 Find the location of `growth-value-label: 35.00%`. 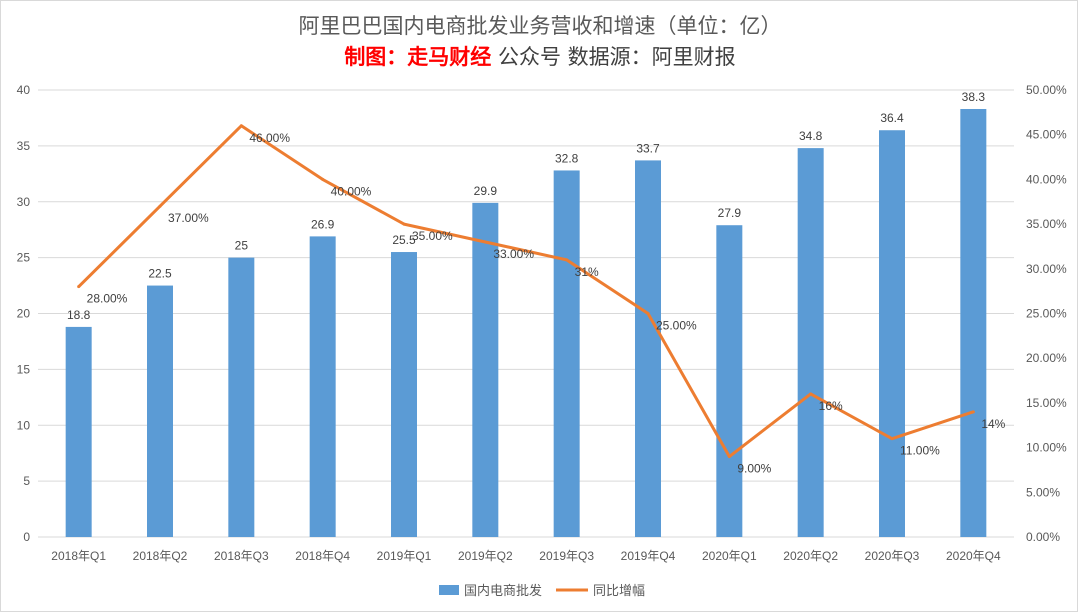

growth-value-label: 35.00% is located at coordinates (432, 236).